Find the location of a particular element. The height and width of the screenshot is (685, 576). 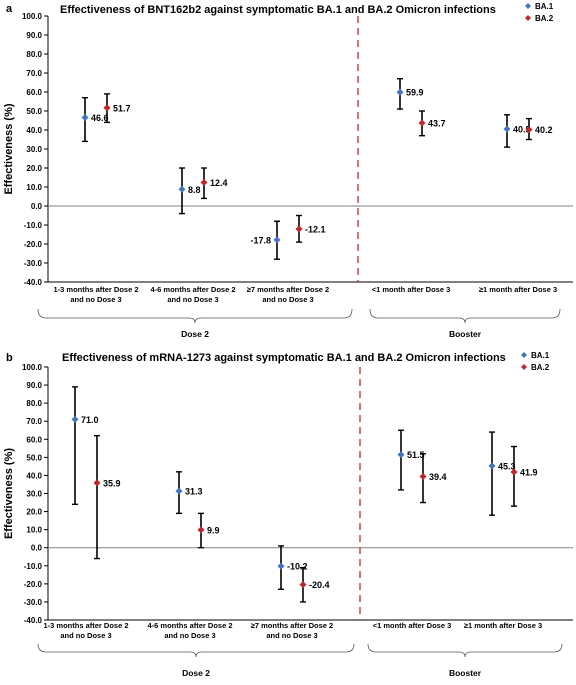

data-label: 45.3 is located at coordinates (507, 466).